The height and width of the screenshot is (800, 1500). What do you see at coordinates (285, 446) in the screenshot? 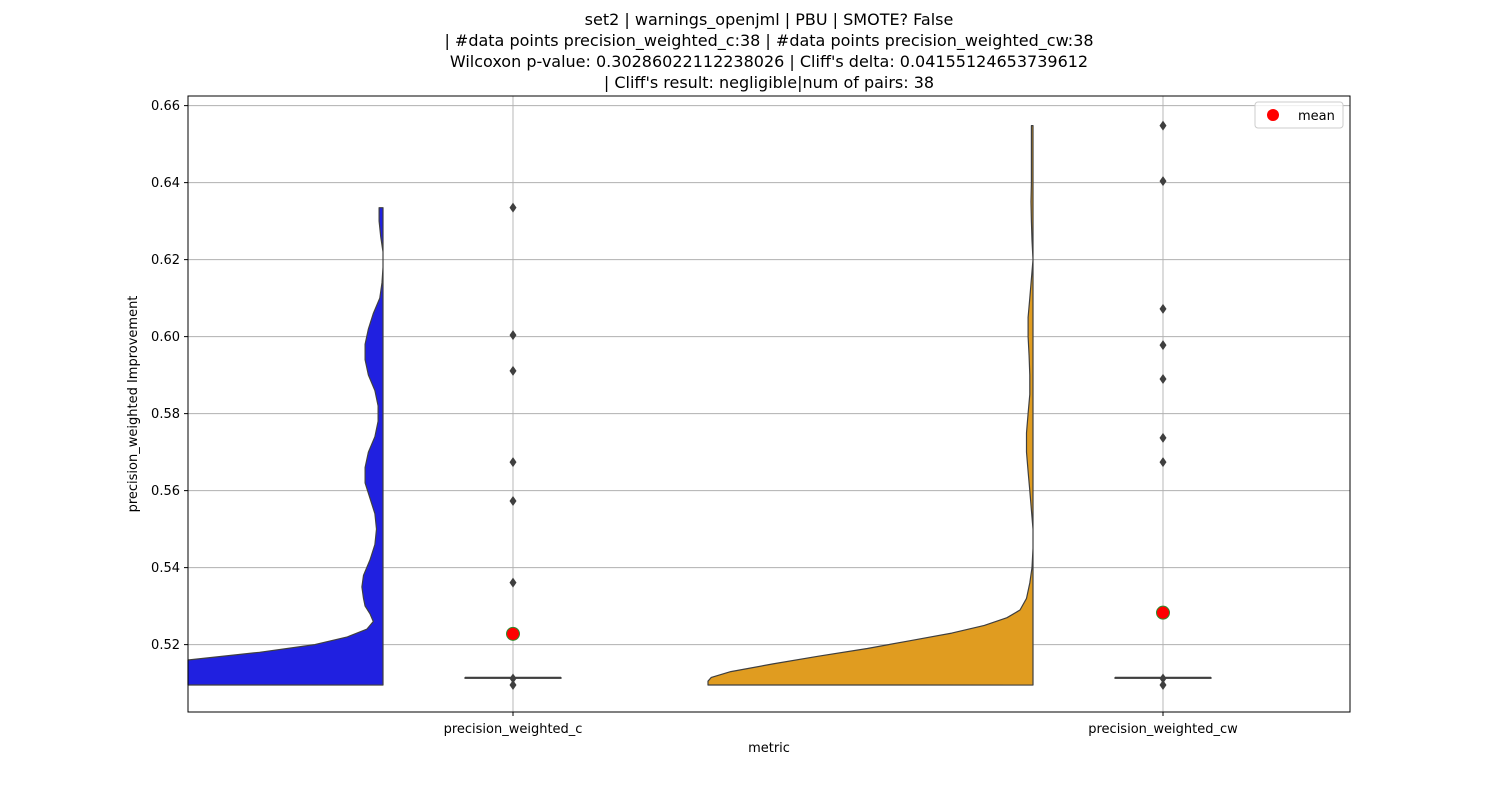
I see `violin-precision_weighted_c` at bounding box center [285, 446].